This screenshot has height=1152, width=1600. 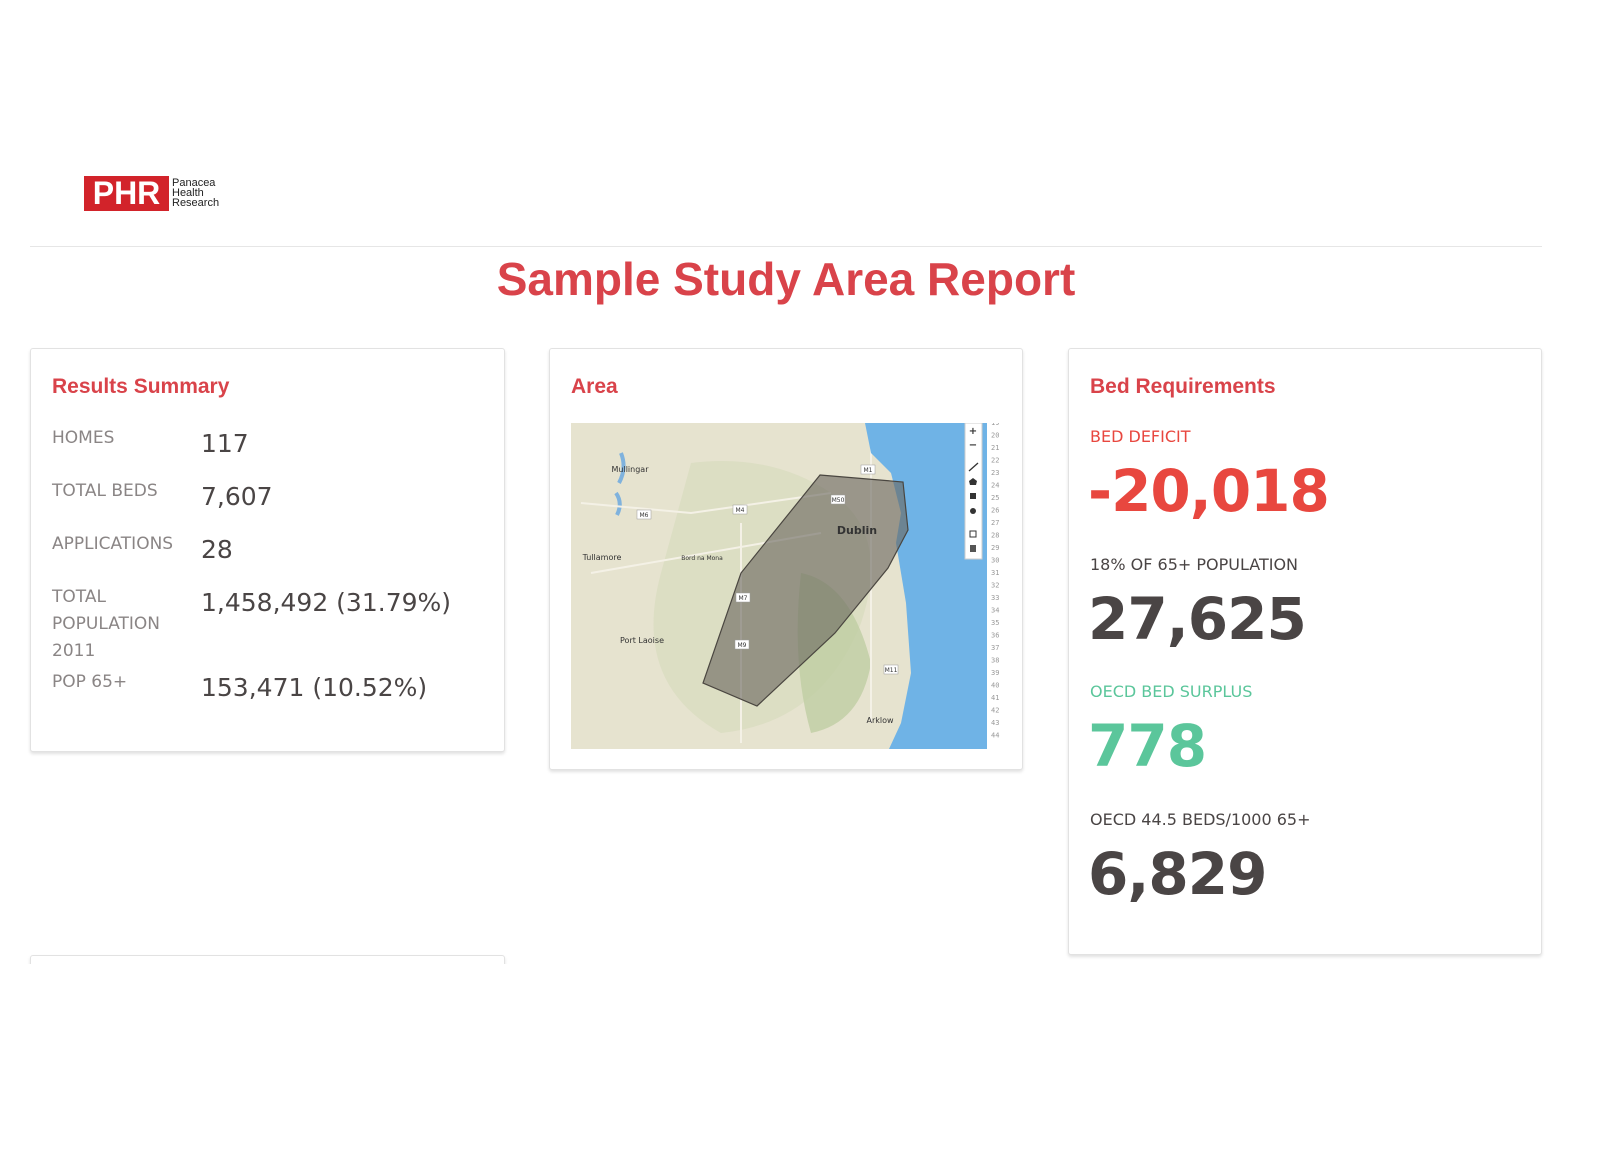 I want to click on ruler-label: 33, so click(x=995, y=598).